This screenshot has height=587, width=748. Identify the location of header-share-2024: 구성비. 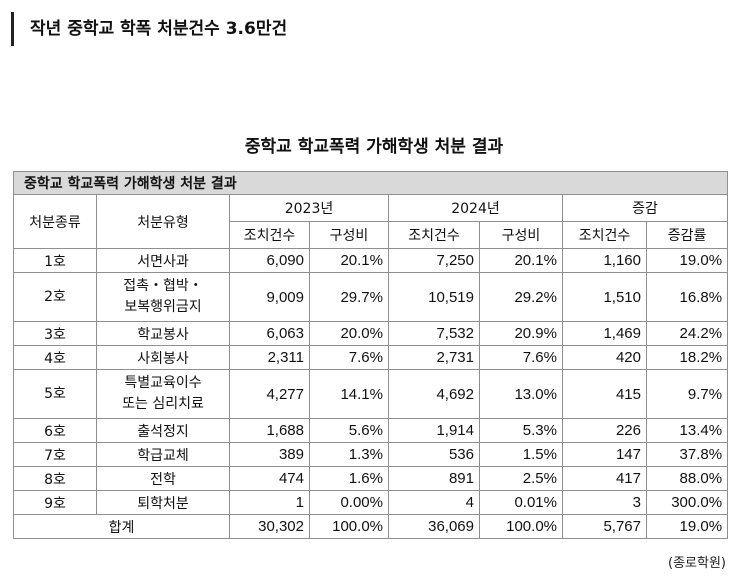
(521, 235).